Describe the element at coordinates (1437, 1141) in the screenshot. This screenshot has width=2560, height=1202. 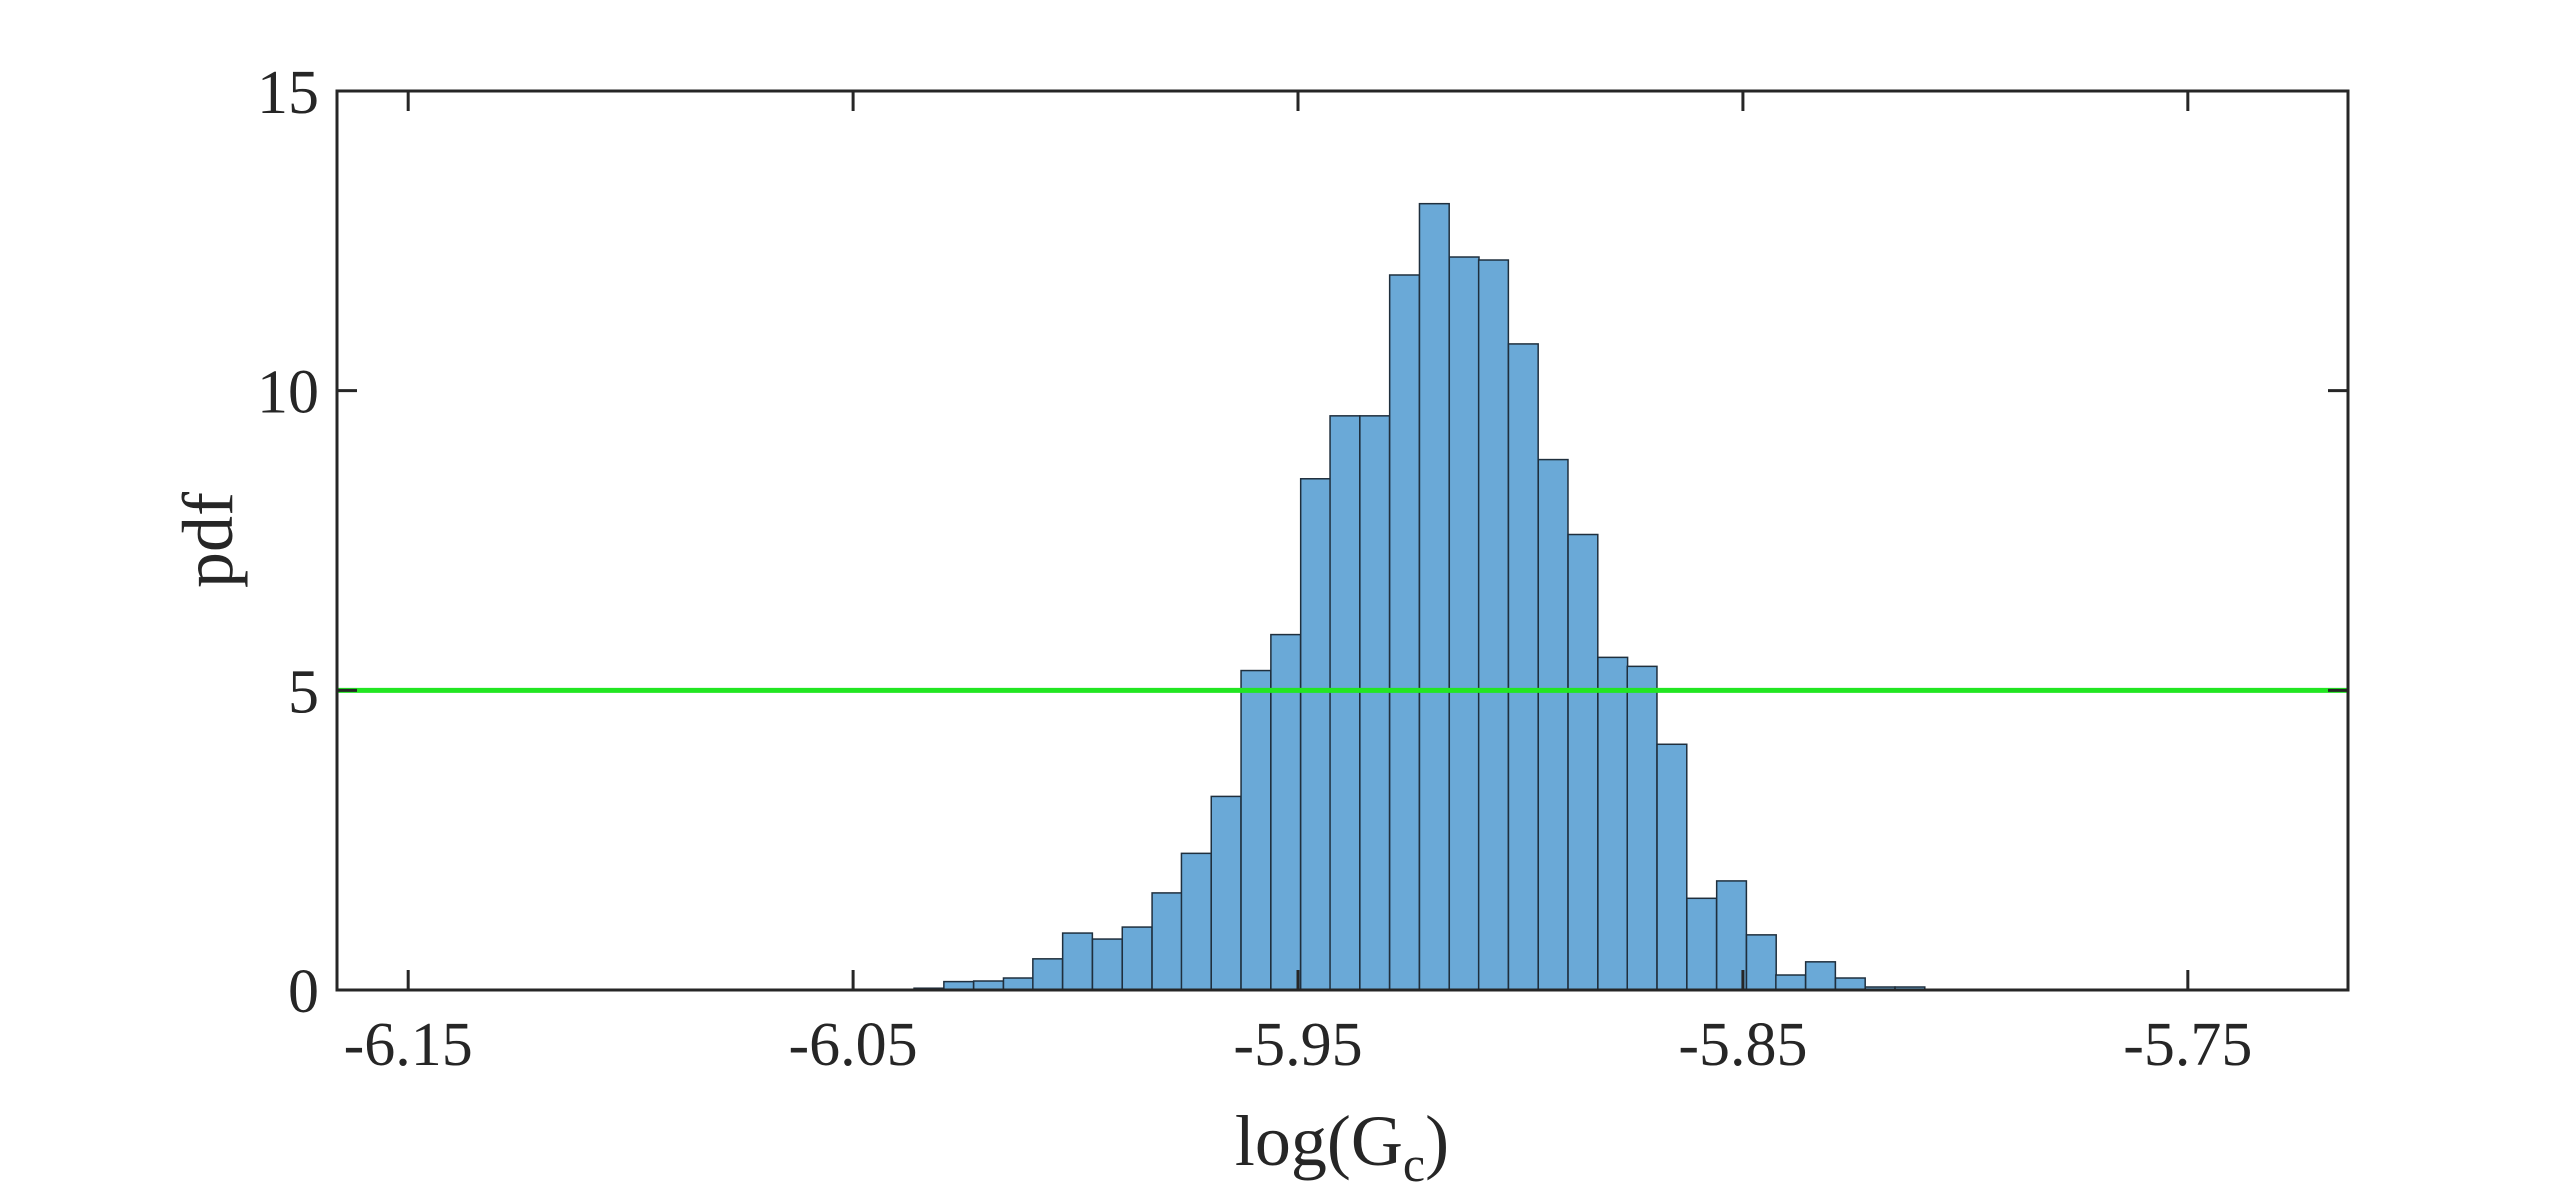
I see `x-axis-label-close: )` at that location.